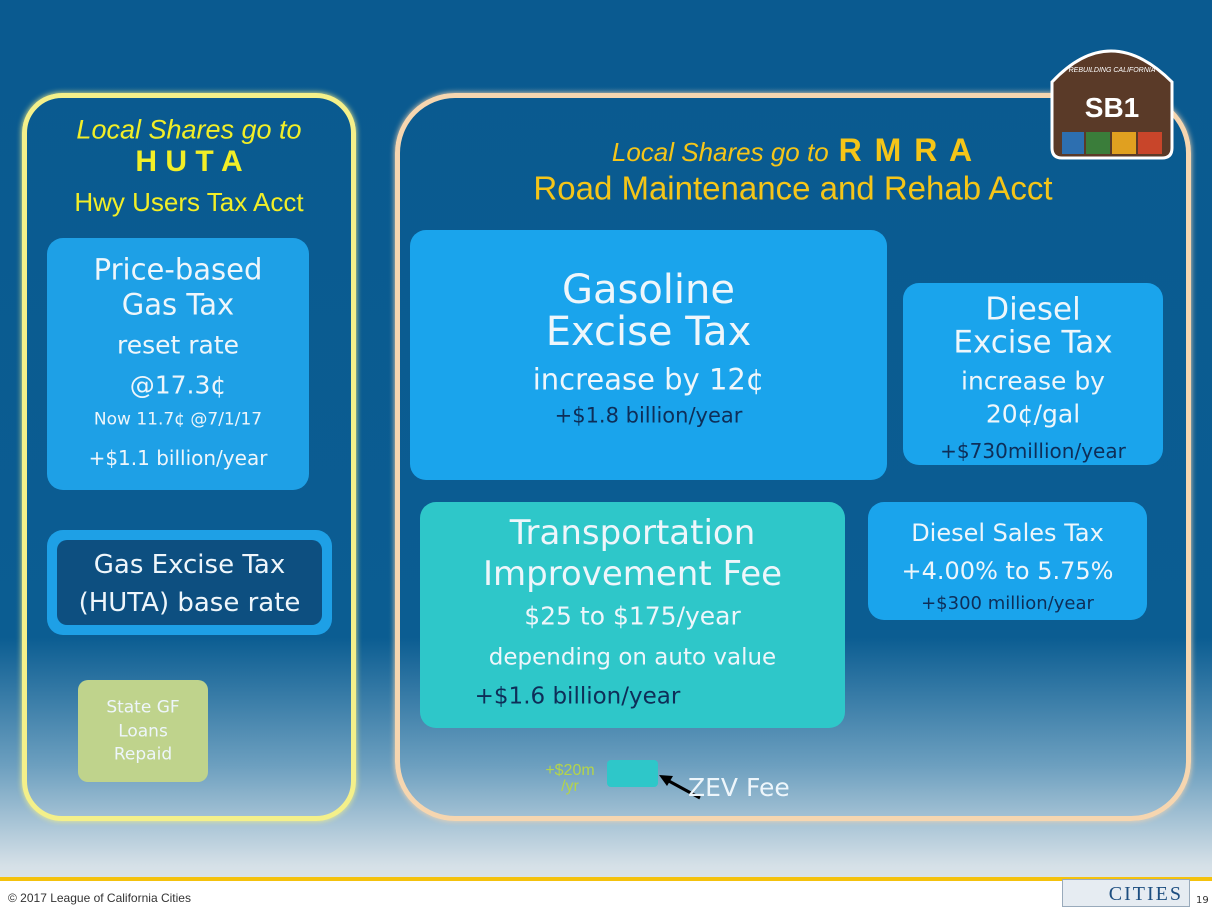  What do you see at coordinates (739, 787) in the screenshot?
I see `zev-label: ZEV Fee` at bounding box center [739, 787].